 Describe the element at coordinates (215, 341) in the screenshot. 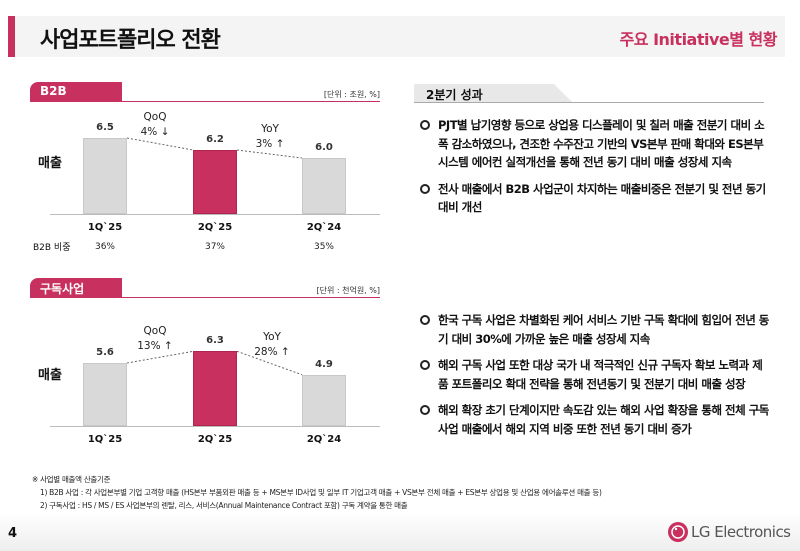

I see `value-label: 6.3` at that location.